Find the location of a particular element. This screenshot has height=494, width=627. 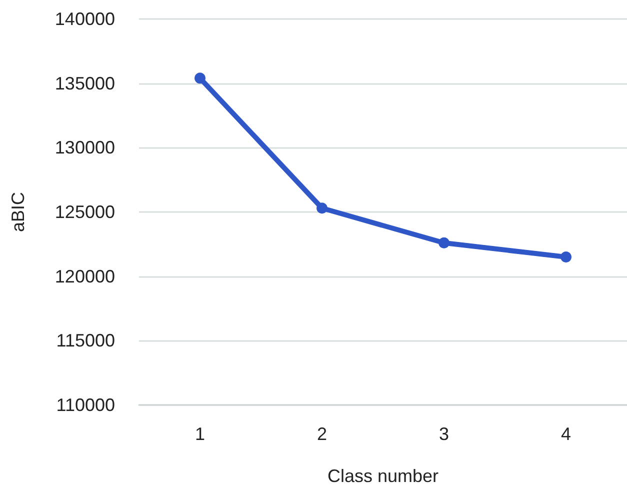

y-tick-label: 135000 is located at coordinates (84, 83).